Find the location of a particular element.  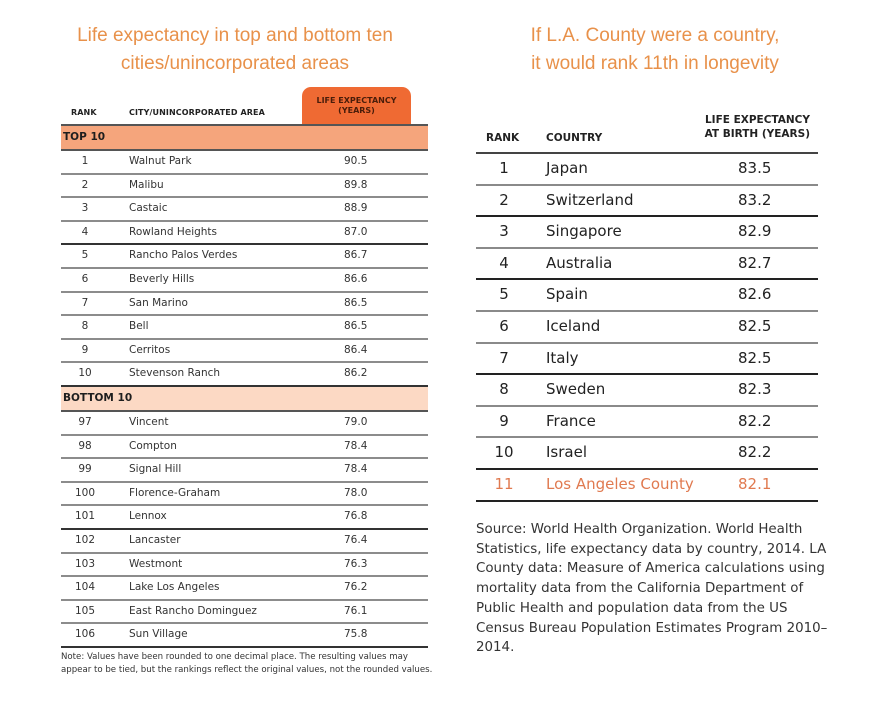

value-cell: 88.9 is located at coordinates (356, 208).